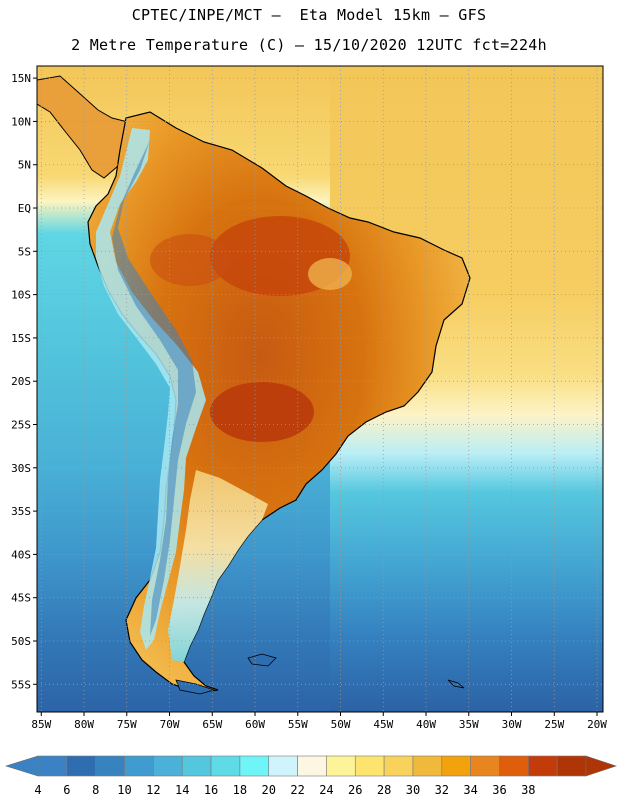 This screenshot has height=800, width=618. What do you see at coordinates (37, 790) in the screenshot?
I see `colorbar-label: 4` at bounding box center [37, 790].